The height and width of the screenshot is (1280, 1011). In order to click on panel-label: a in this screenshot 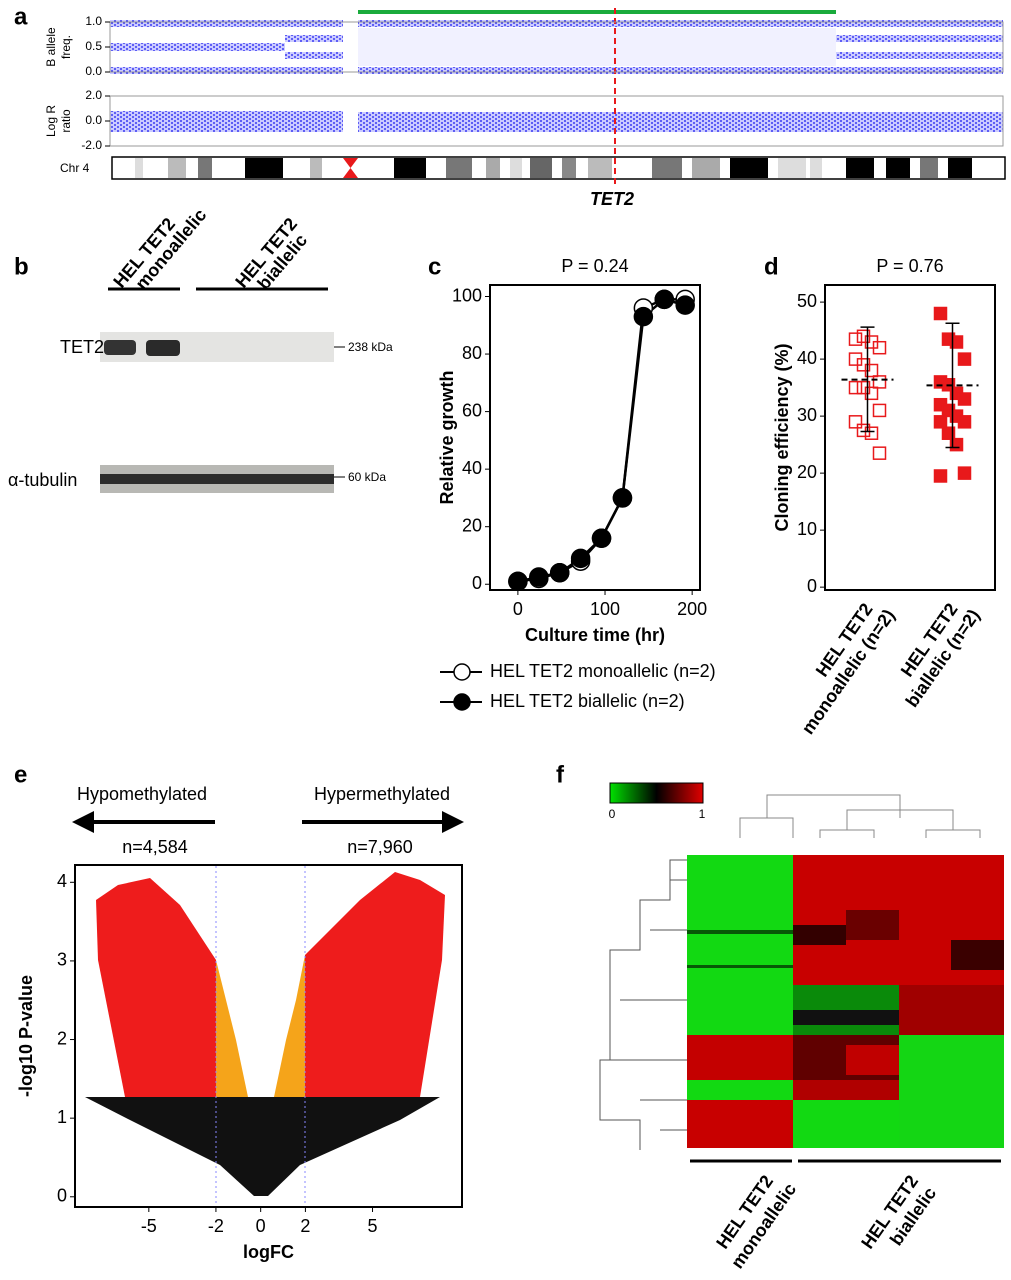, I will do `click(21, 16)`.